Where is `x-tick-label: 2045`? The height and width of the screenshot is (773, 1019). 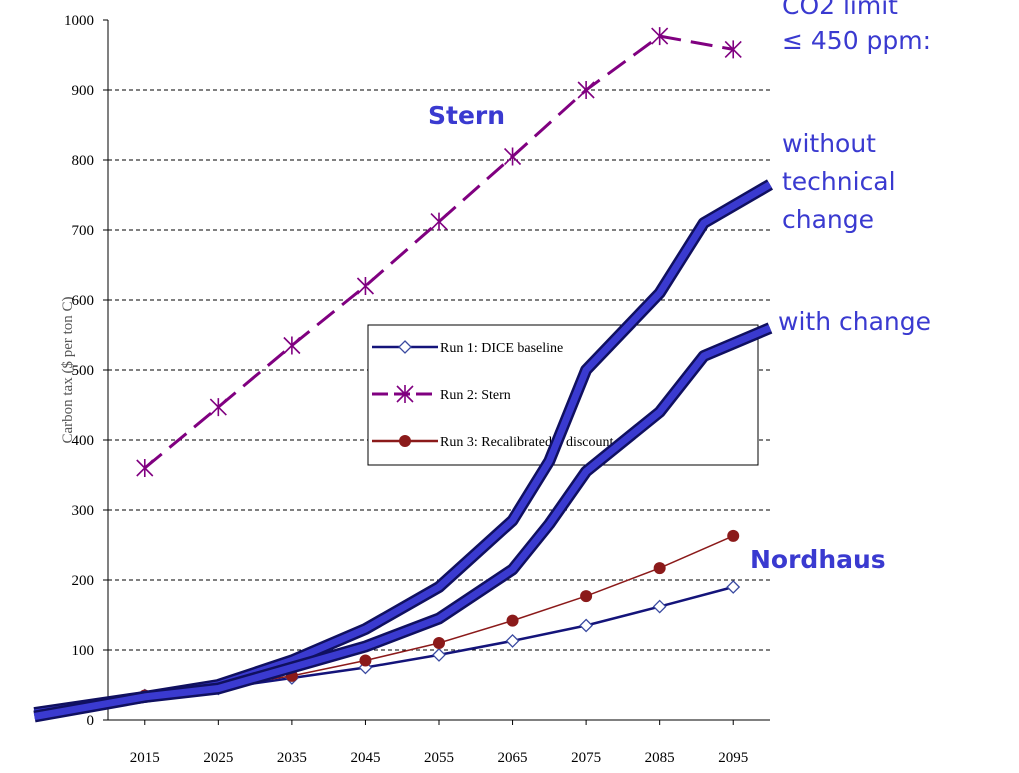 x-tick-label: 2045 is located at coordinates (365, 758).